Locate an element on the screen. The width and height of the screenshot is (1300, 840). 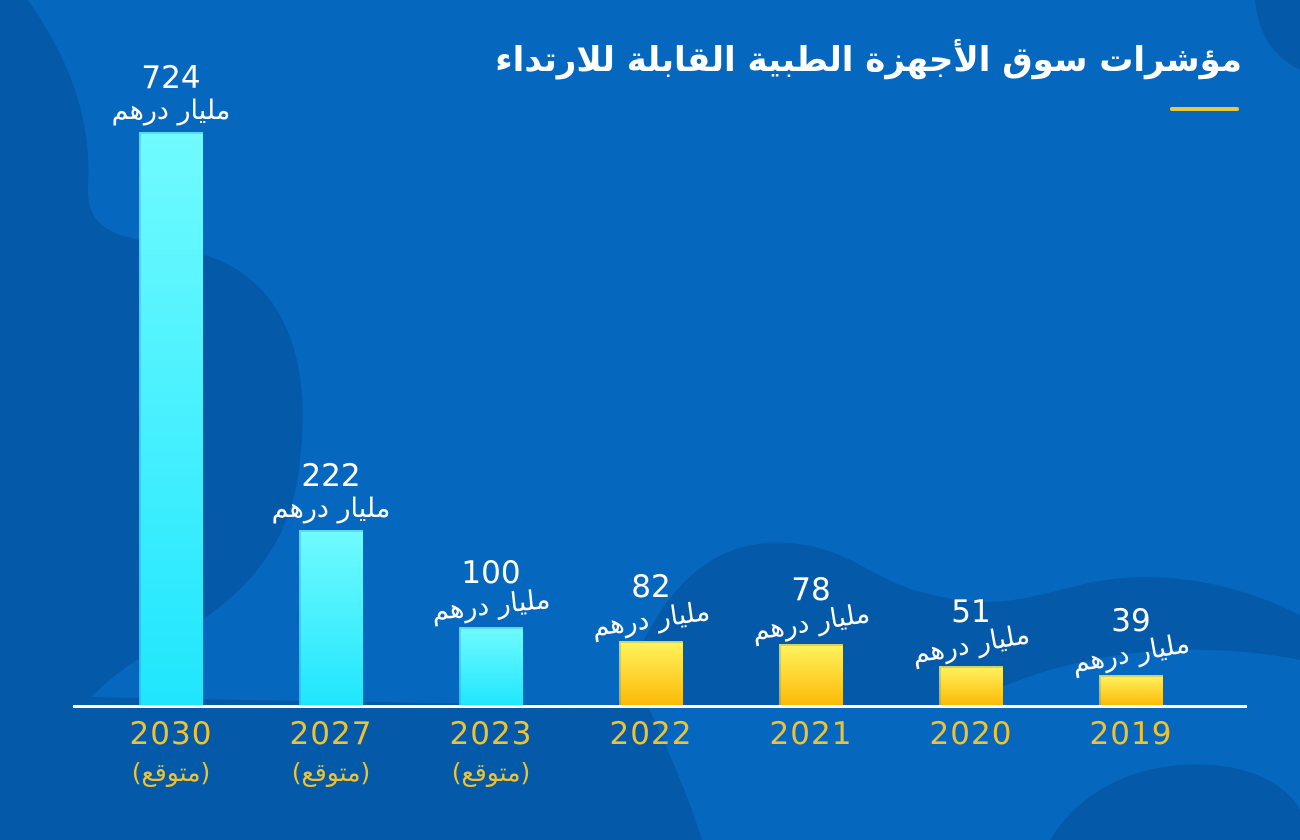
value-number: 78 is located at coordinates (811, 590).